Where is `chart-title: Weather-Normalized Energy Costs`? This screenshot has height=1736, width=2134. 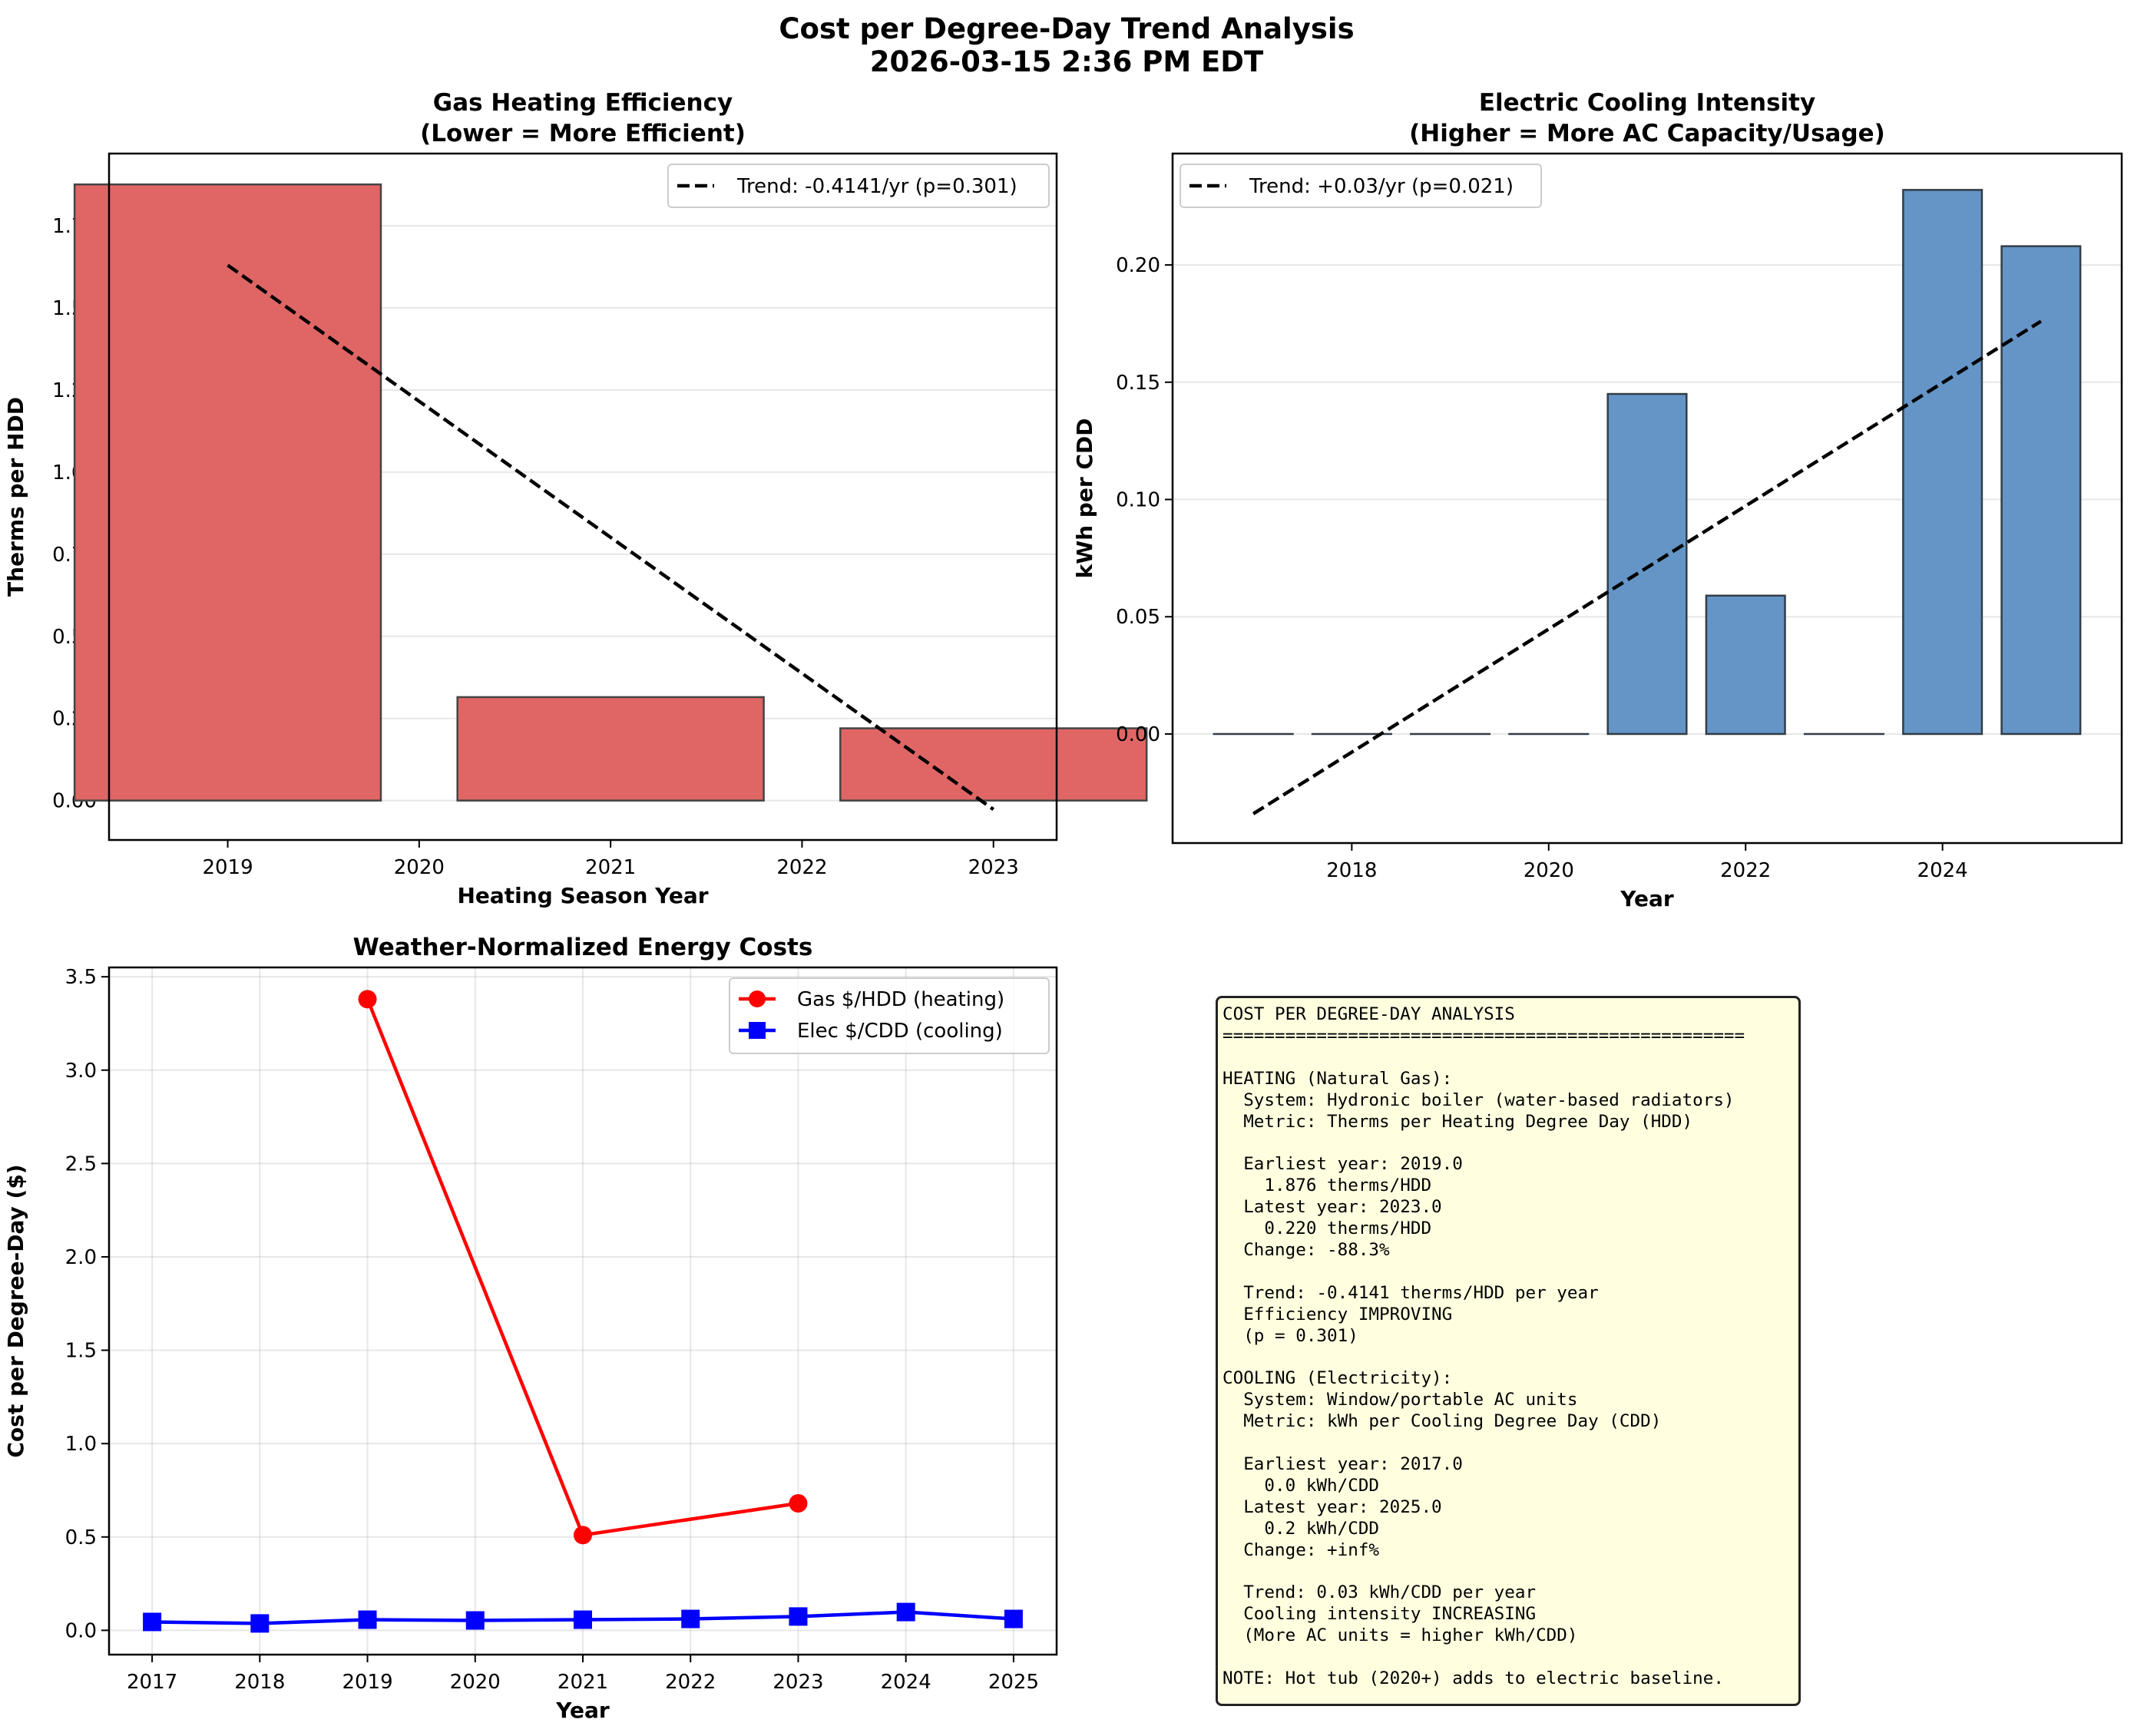 chart-title: Weather-Normalized Energy Costs is located at coordinates (583, 948).